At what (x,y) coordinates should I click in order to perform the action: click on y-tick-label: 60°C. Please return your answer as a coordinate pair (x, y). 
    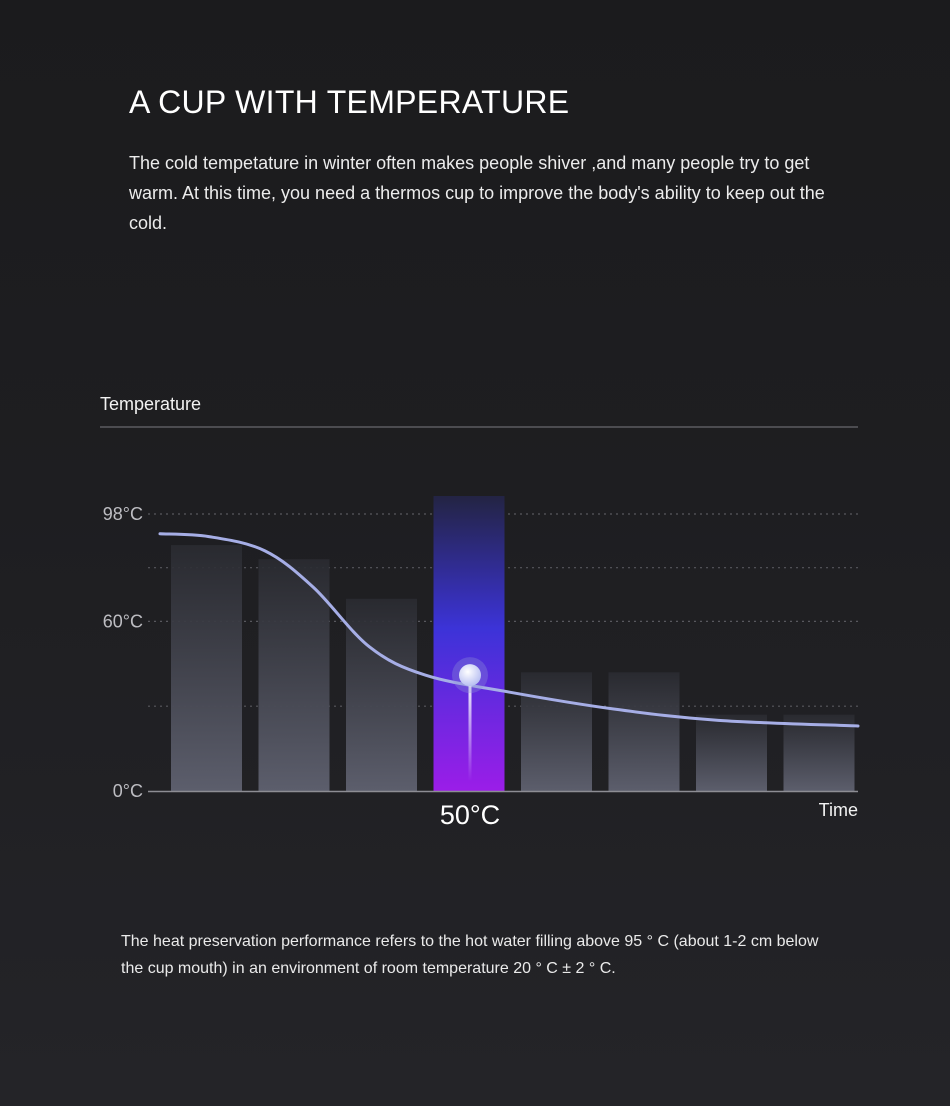
    Looking at the image, I should click on (123, 621).